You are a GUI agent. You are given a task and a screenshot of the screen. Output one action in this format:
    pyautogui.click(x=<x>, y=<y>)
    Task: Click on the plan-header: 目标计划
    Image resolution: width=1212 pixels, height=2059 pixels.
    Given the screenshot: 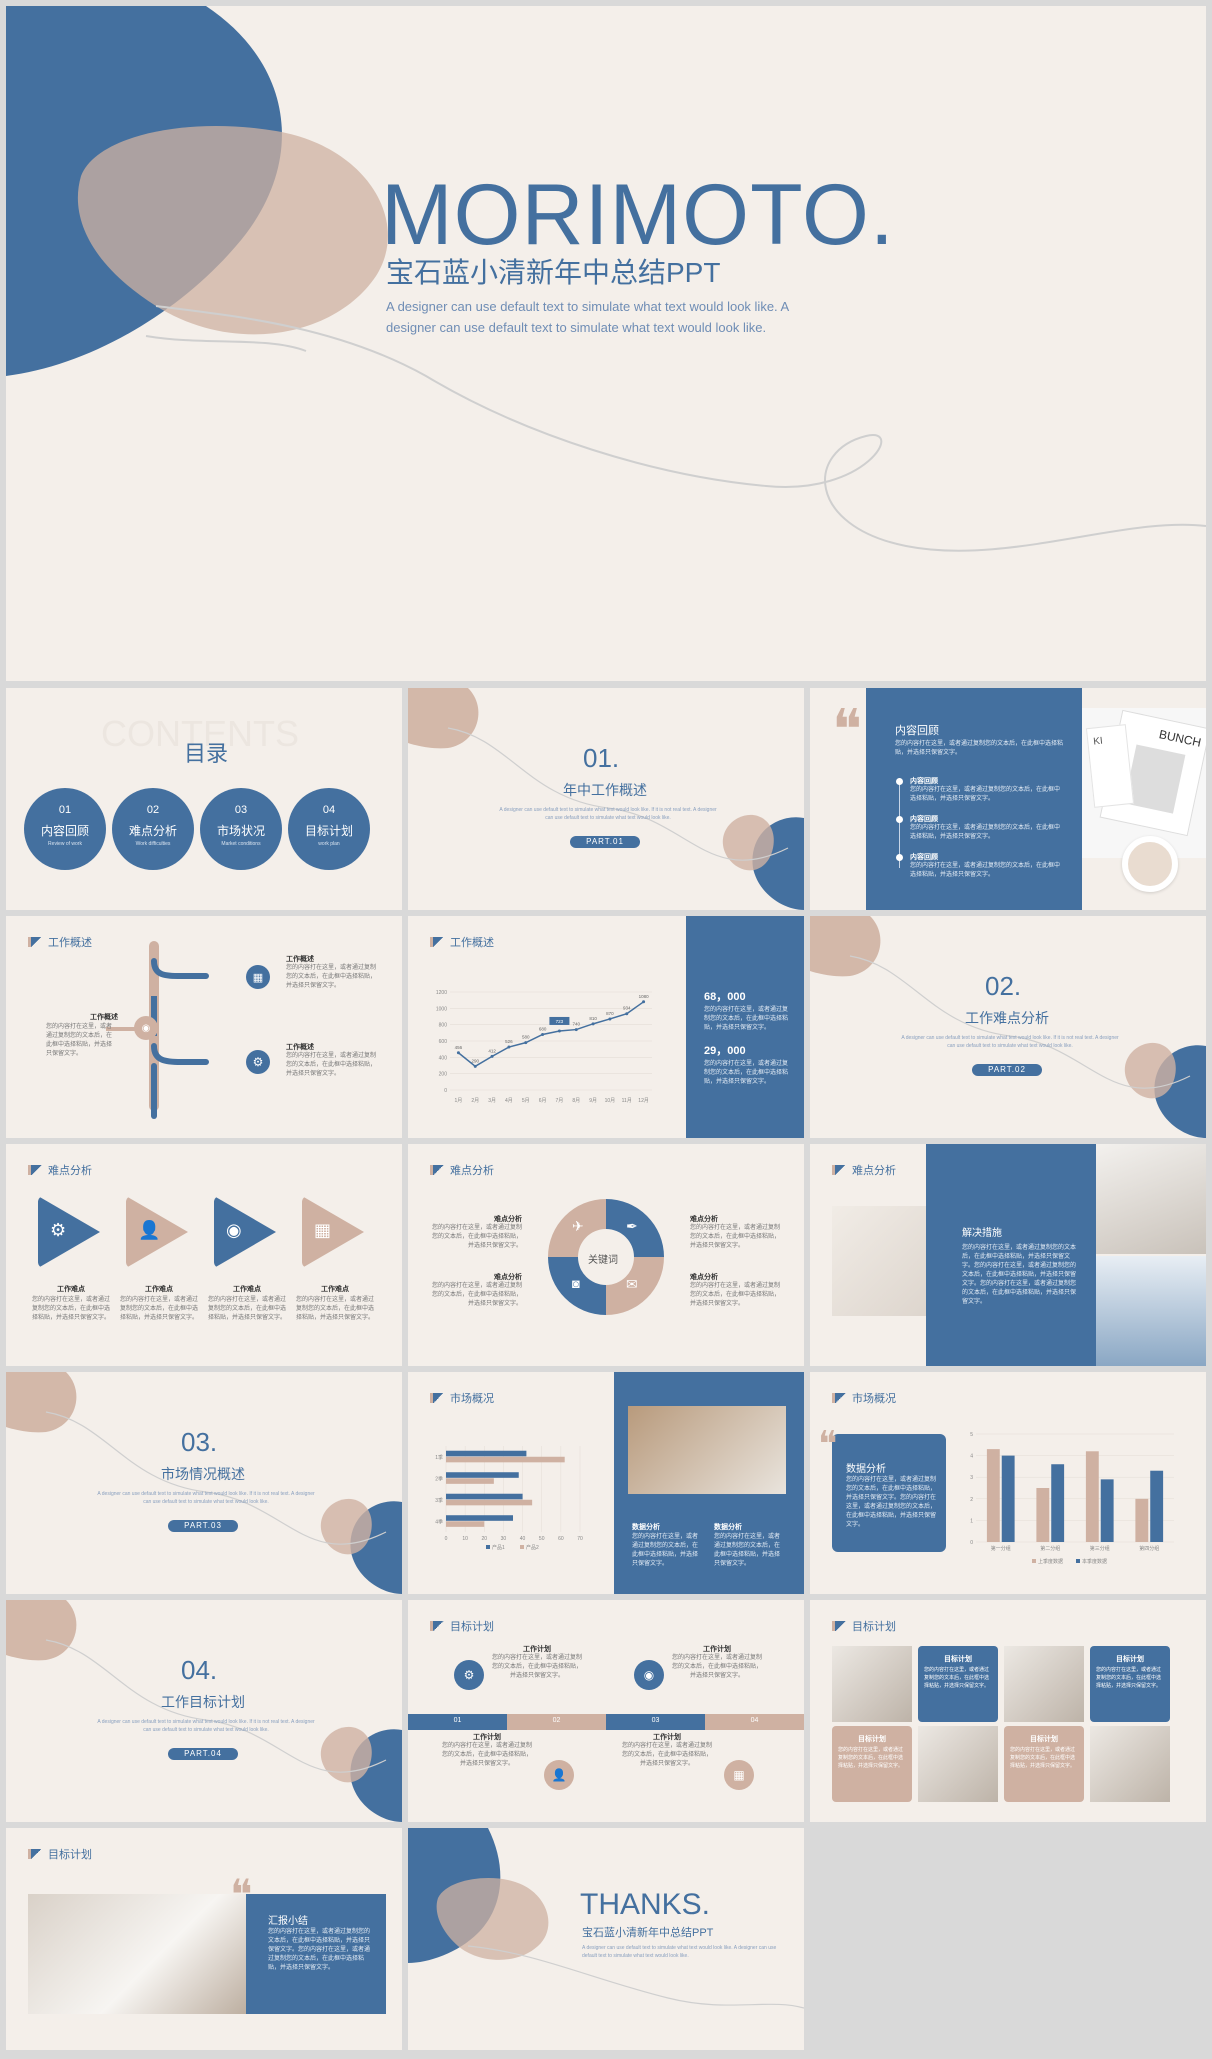 What is the action you would take?
    pyautogui.click(x=462, y=1626)
    